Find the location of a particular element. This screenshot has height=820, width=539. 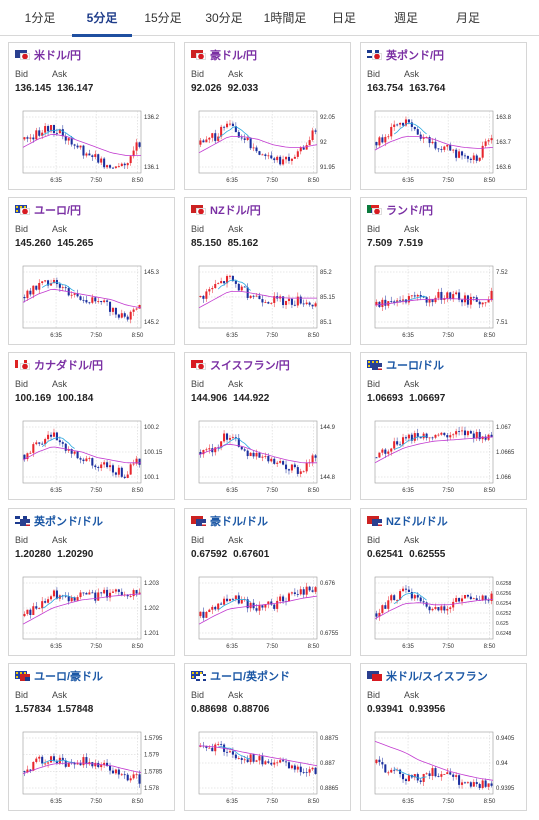

currency-pair-link: 米ドル/円 is located at coordinates (58, 56).